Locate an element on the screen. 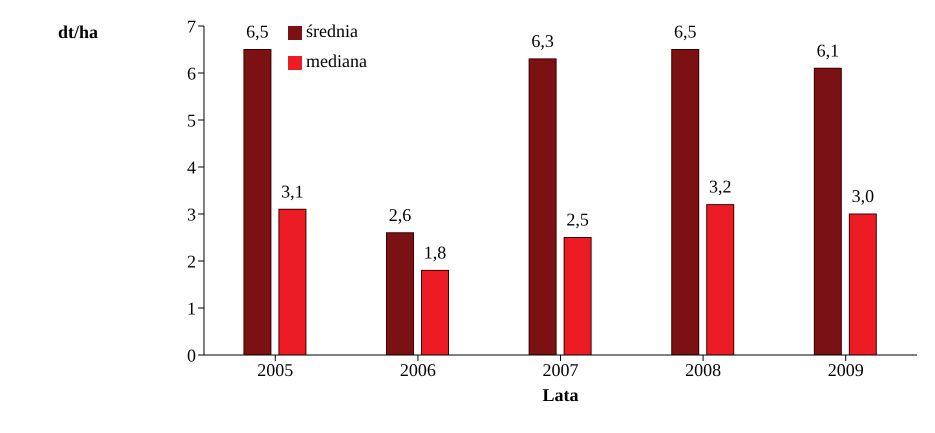  data-label: 6,1 is located at coordinates (828, 50).